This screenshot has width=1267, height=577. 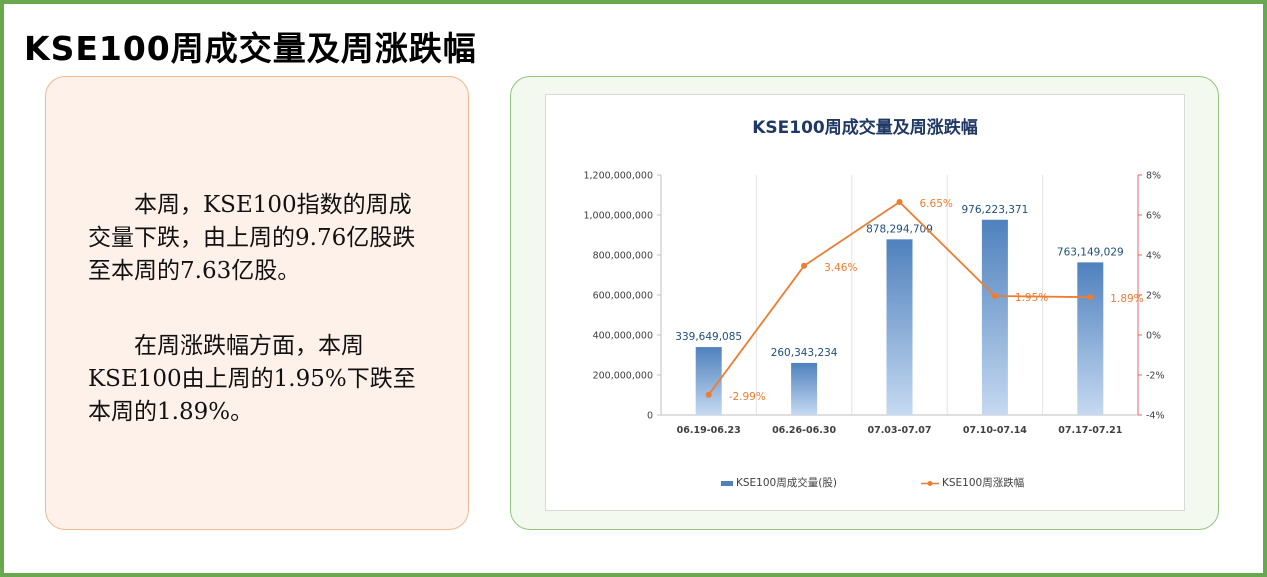 I want to click on bar-data-label: 260,343,234, so click(x=804, y=353).